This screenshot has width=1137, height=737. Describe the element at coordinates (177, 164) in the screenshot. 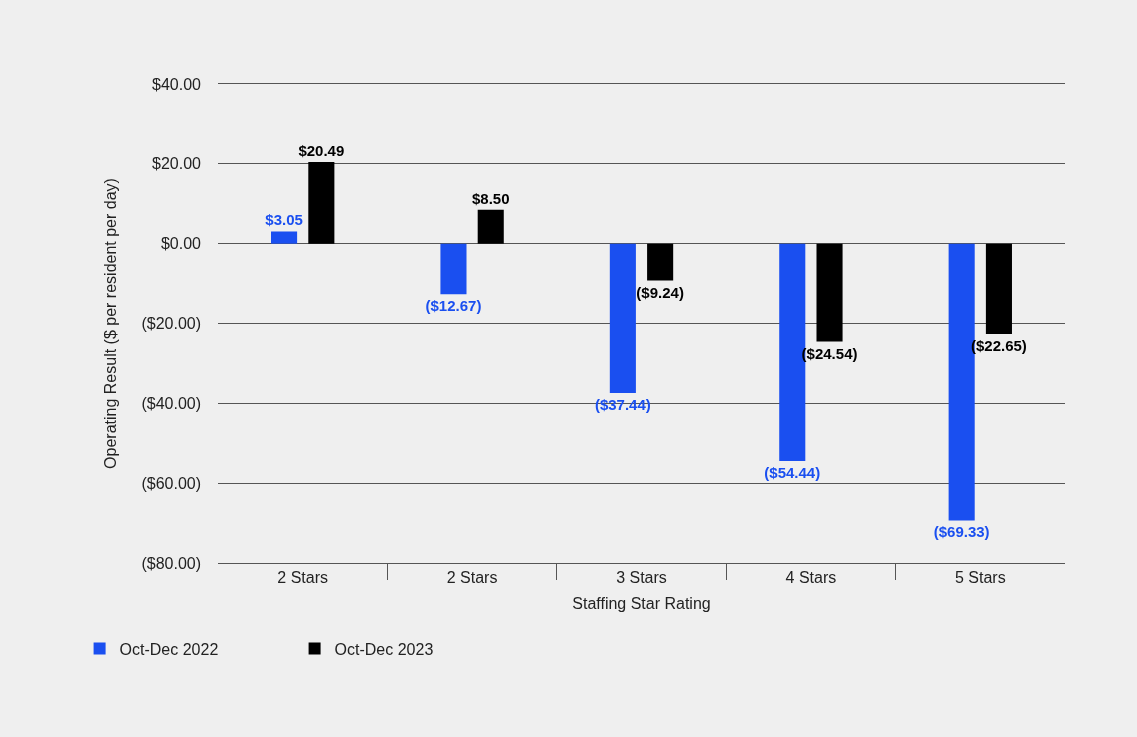

I see `y-tick-label: $20.00` at that location.